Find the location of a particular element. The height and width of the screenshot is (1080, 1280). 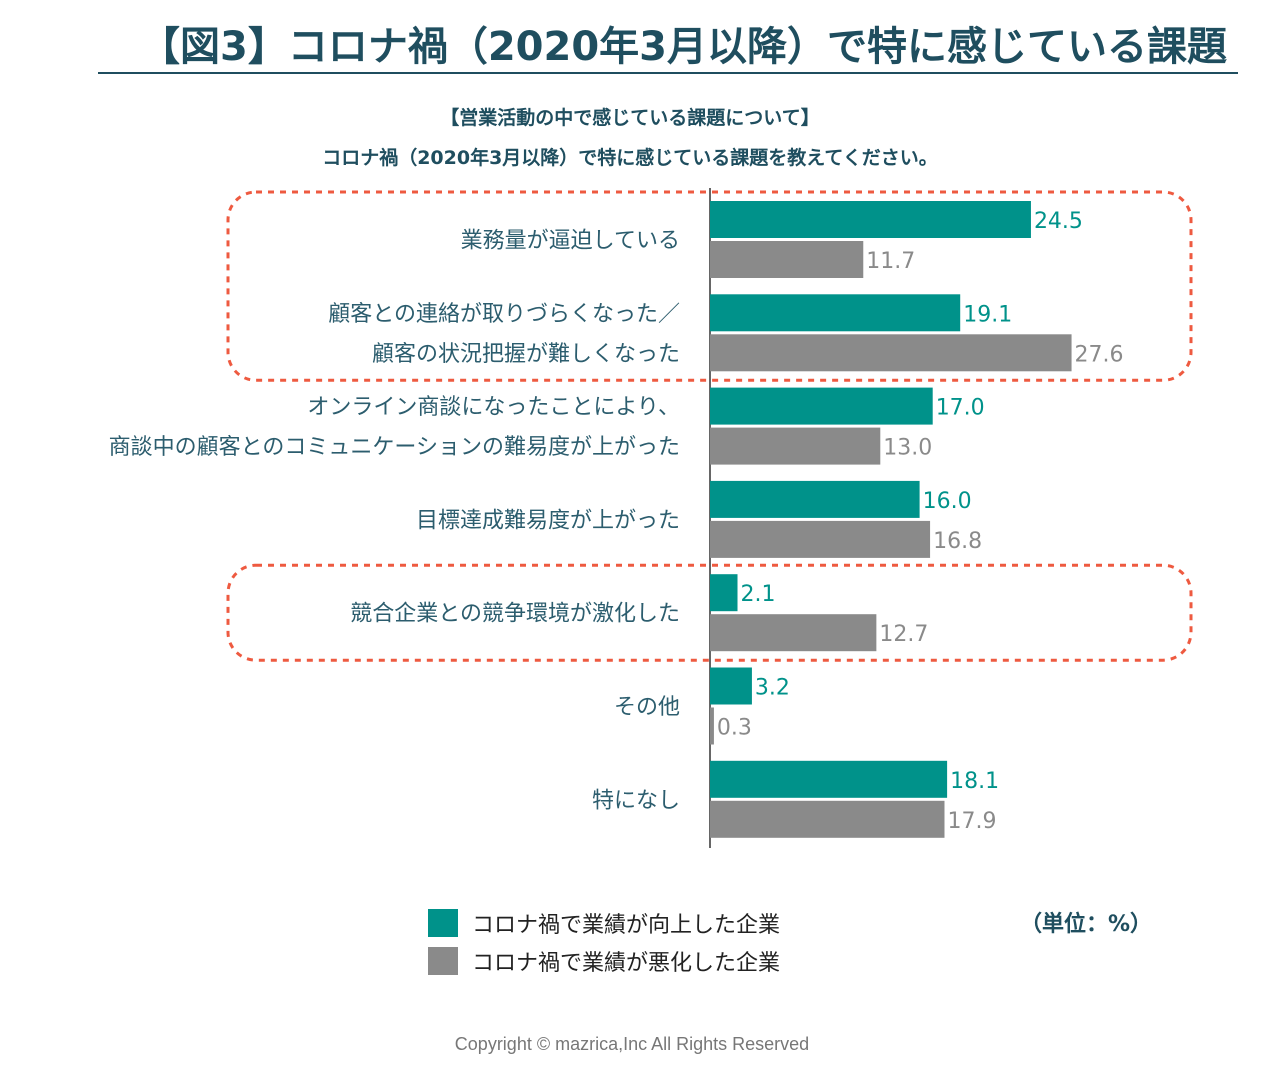

data-label-worsened: 16.8 is located at coordinates (957, 541).